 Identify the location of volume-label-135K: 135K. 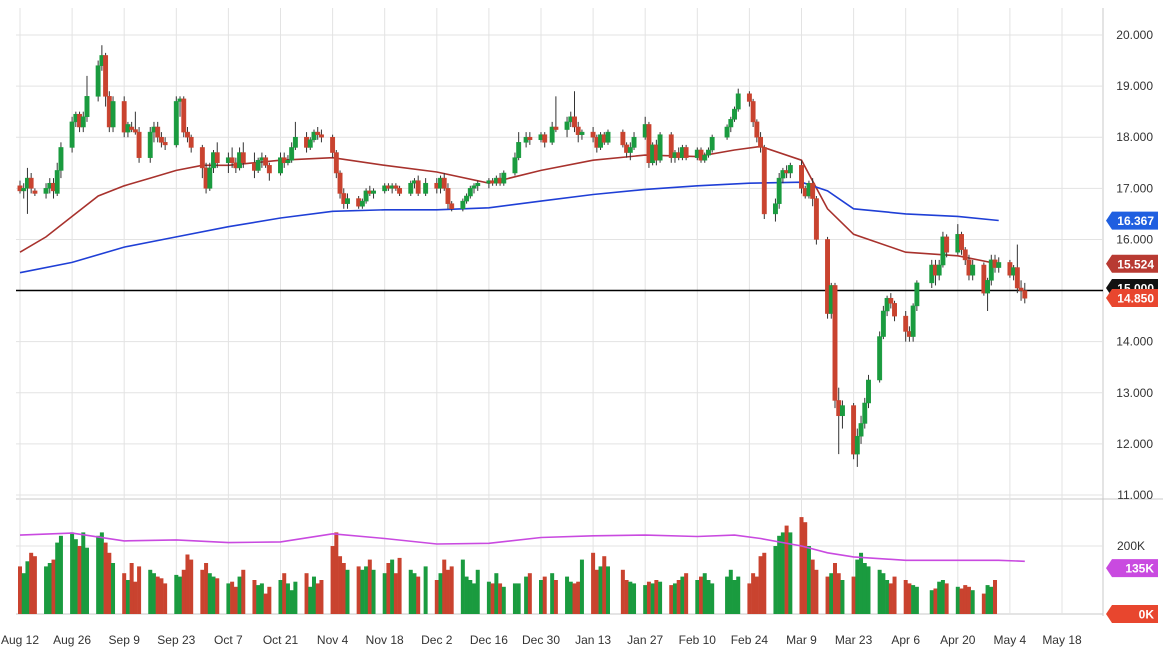
(1132, 568).